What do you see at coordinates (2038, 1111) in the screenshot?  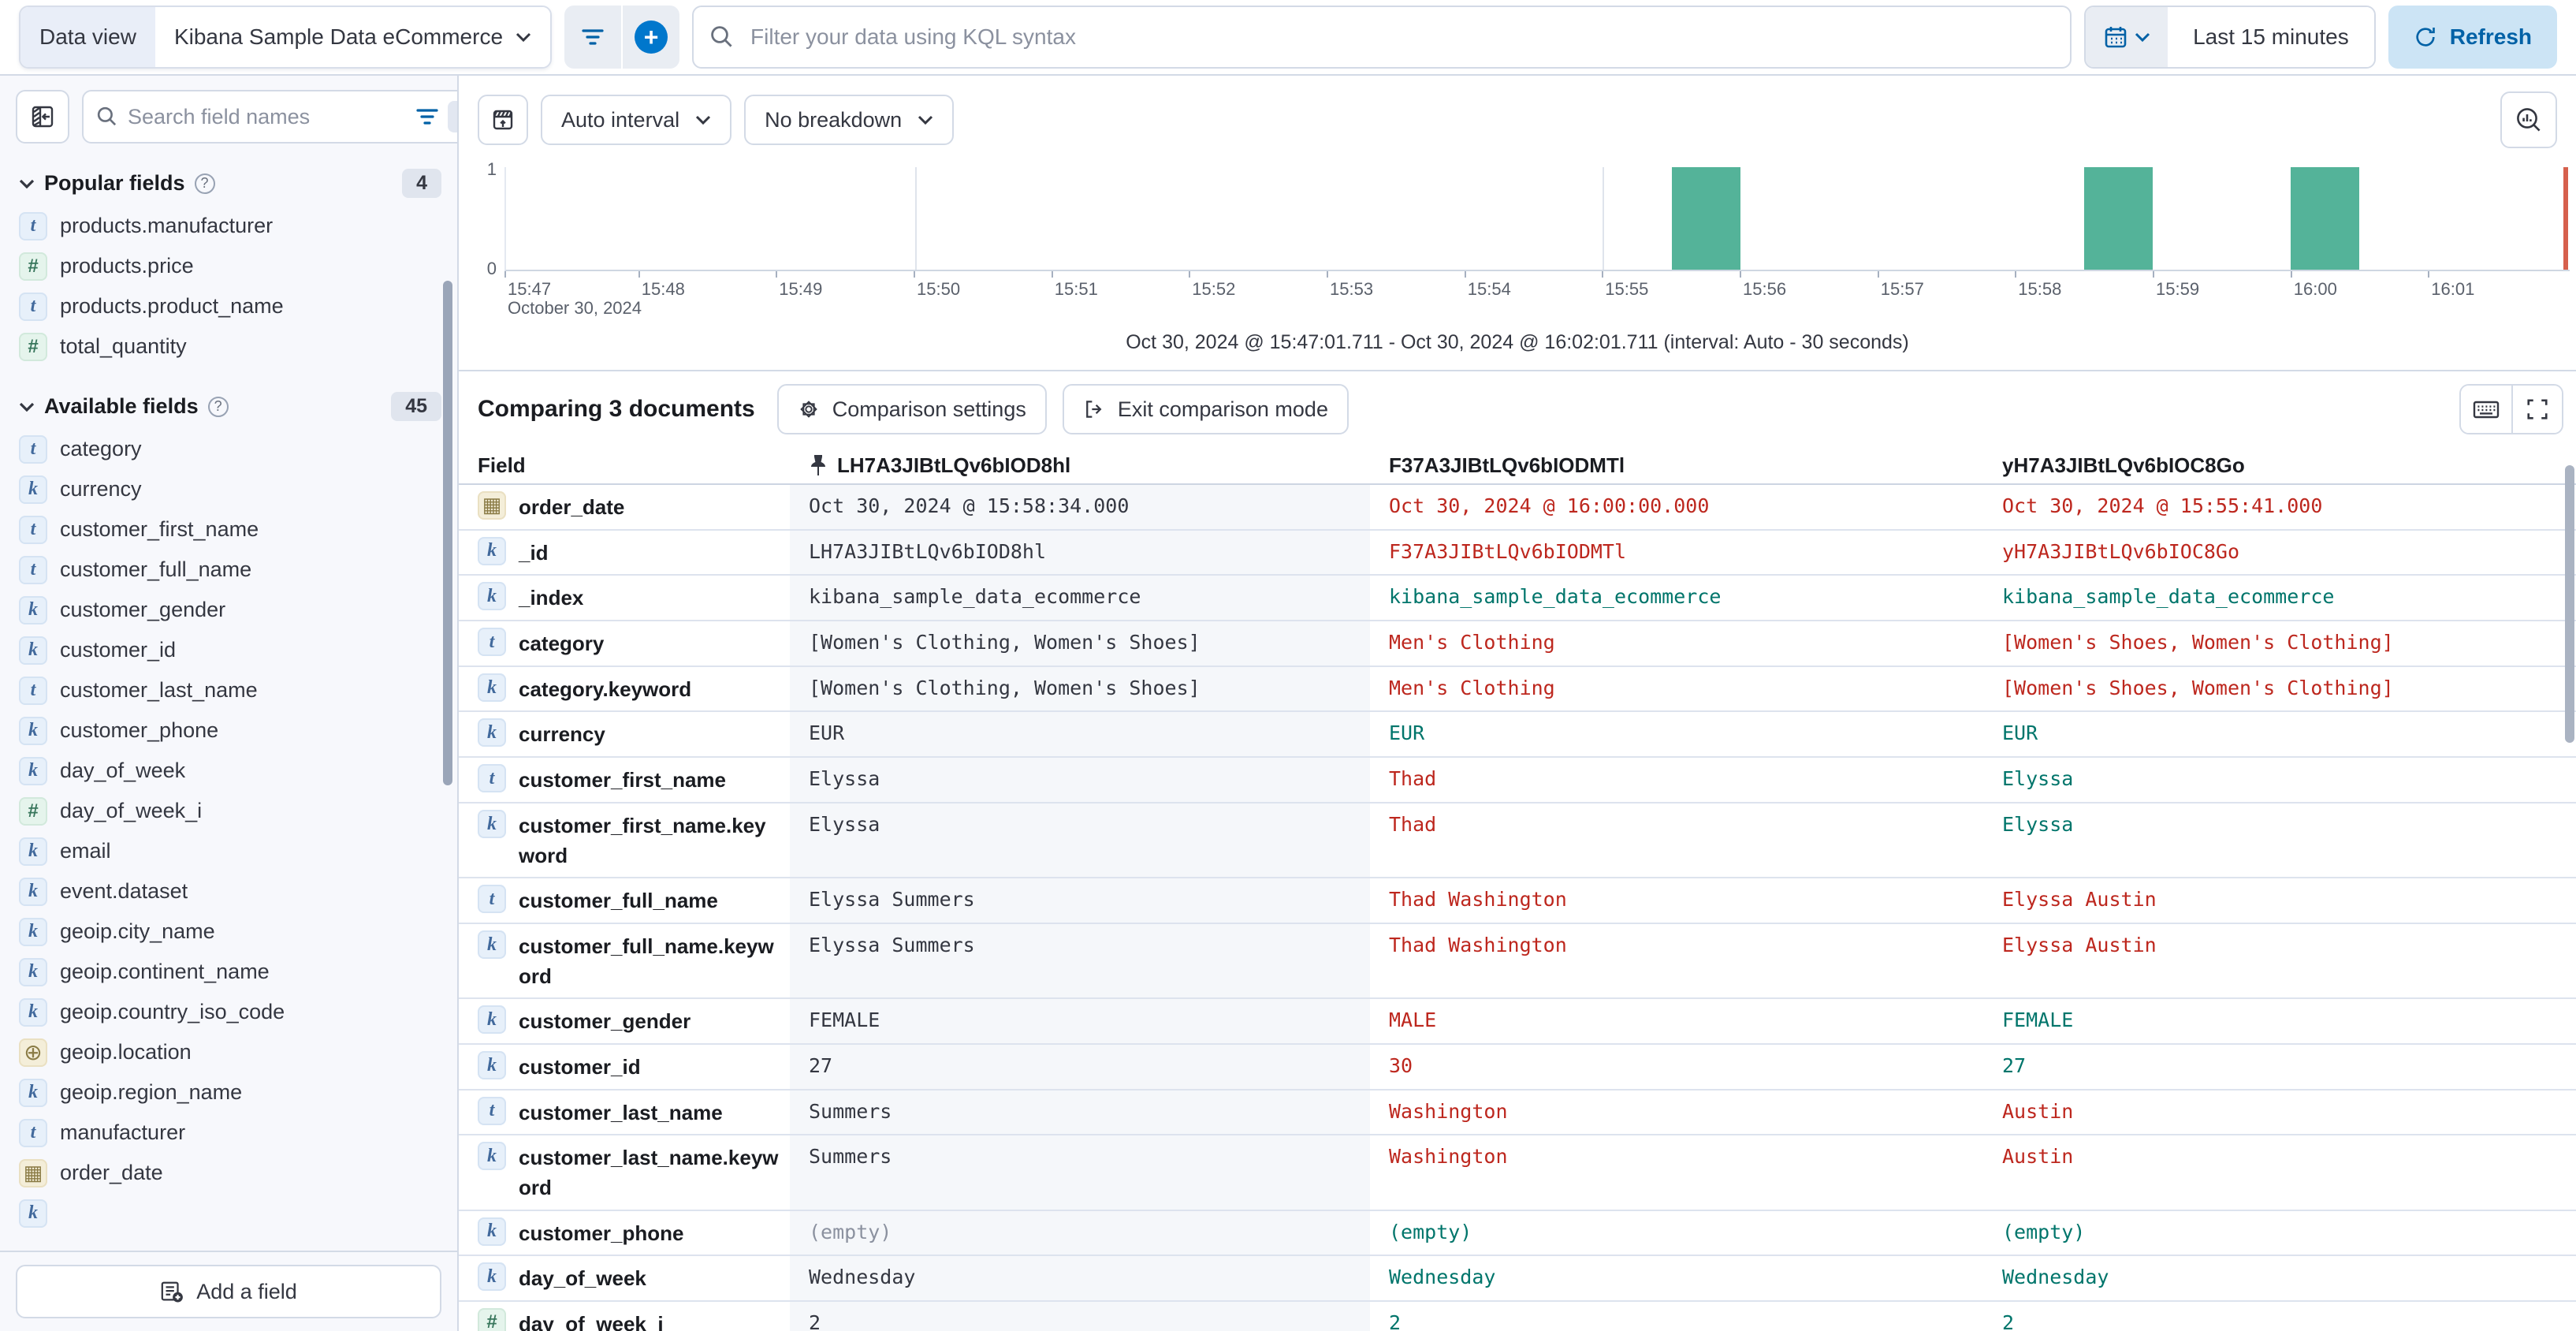 I see `doc-c-value: Austin` at bounding box center [2038, 1111].